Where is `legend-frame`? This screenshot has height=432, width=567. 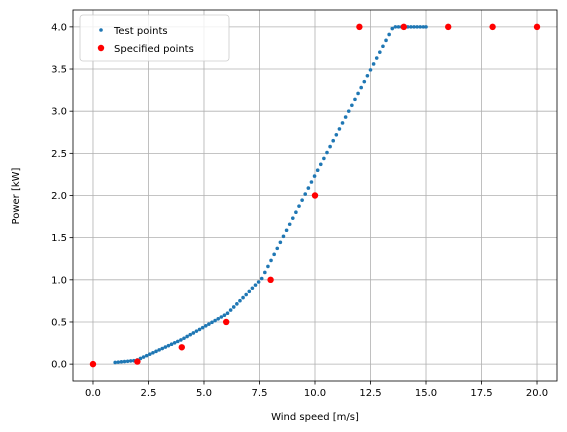 legend-frame is located at coordinates (154, 38).